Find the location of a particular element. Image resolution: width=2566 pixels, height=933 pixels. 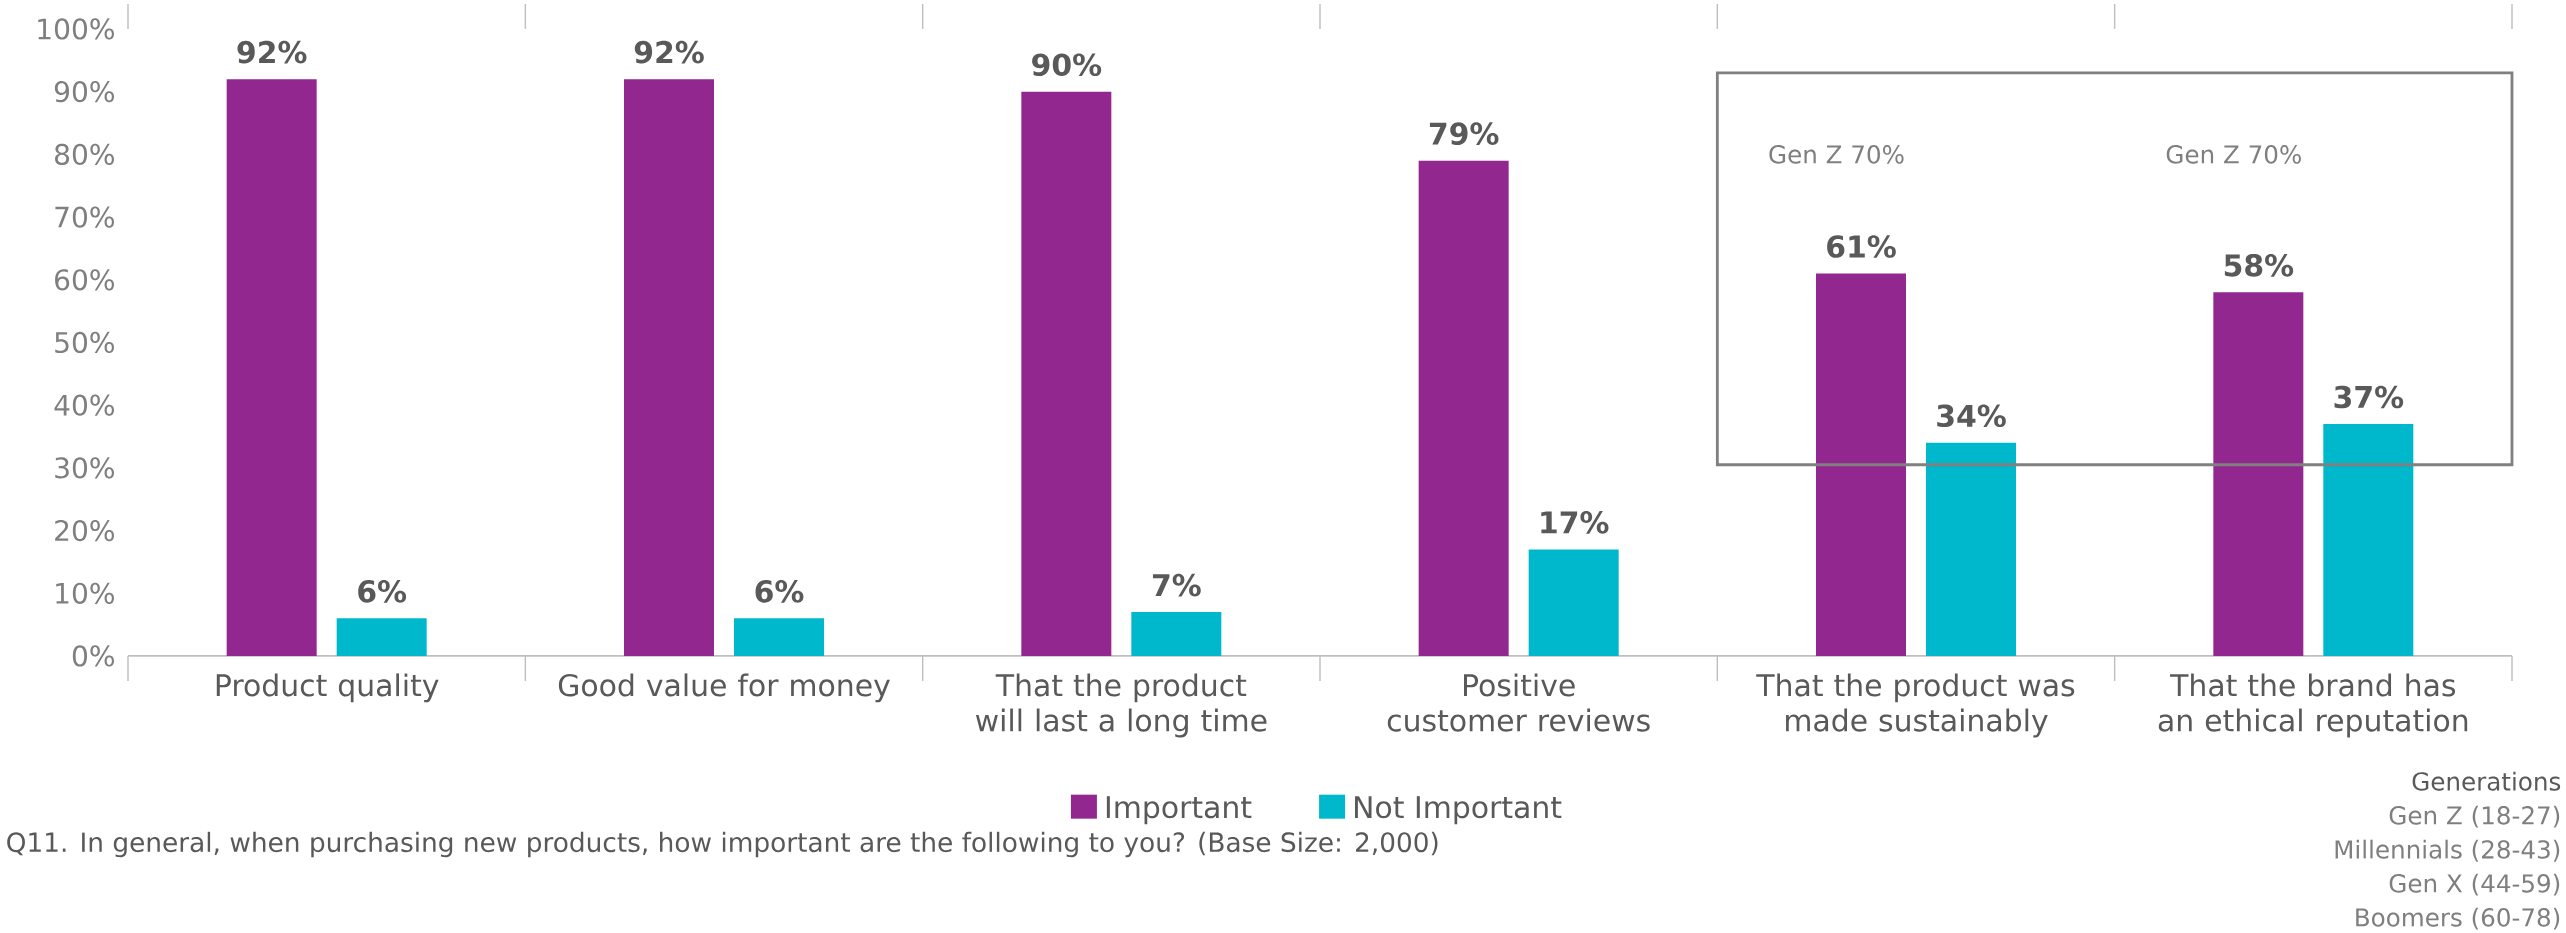

x-tick-label: Product quality is located at coordinates (327, 688).